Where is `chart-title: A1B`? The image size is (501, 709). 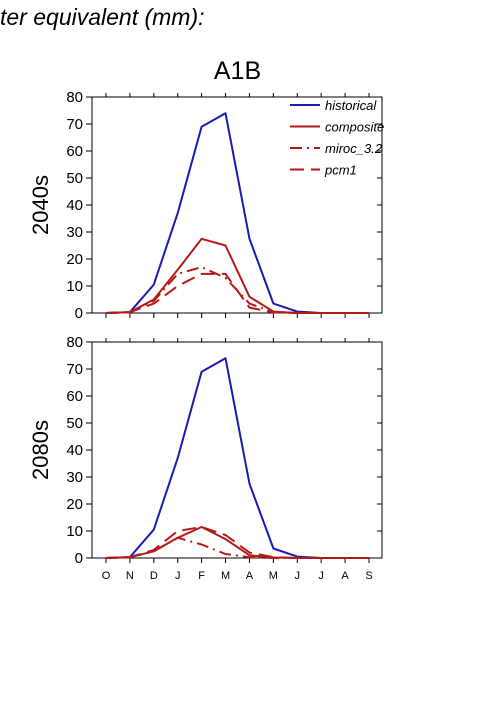 chart-title: A1B is located at coordinates (237, 71).